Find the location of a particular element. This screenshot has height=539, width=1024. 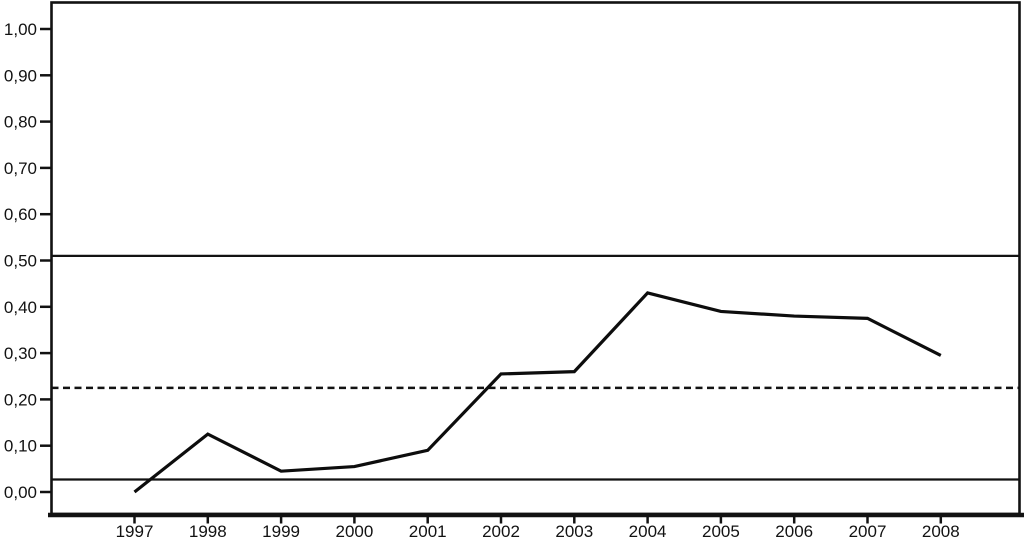

y-tick-label: 0,10 is located at coordinates (20, 446).